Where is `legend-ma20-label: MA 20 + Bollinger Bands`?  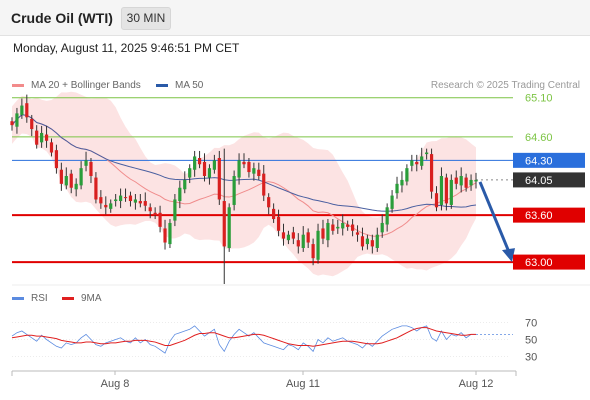
legend-ma20-label: MA 20 + Bollinger Bands is located at coordinates (86, 85).